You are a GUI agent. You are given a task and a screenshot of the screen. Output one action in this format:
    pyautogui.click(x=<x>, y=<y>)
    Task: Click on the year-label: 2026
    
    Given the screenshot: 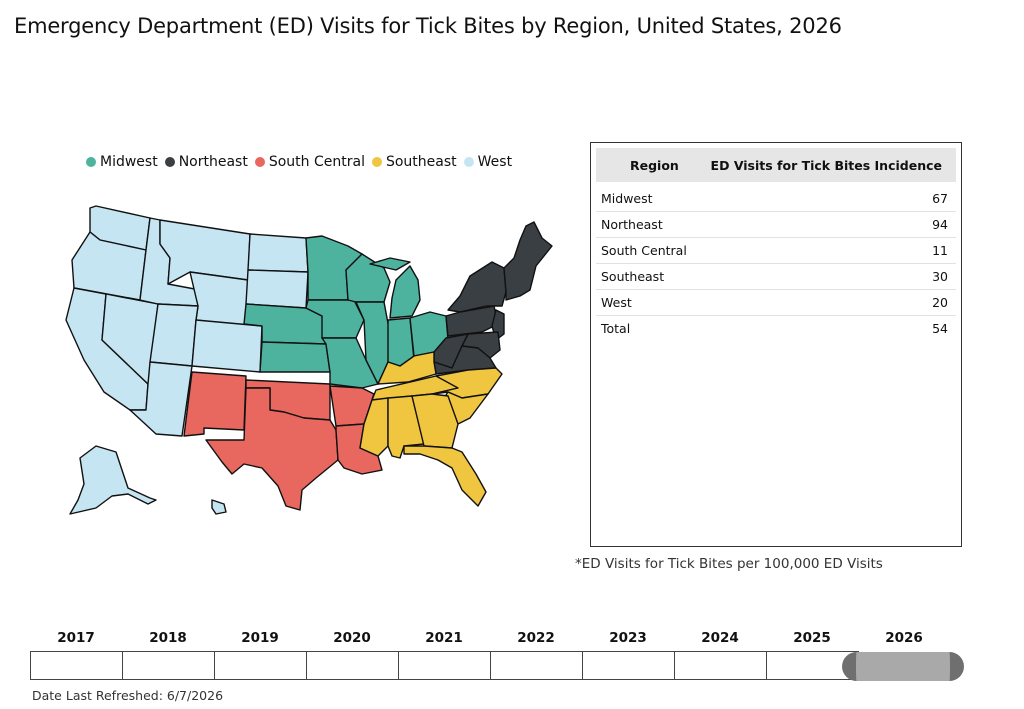 What is the action you would take?
    pyautogui.click(x=904, y=638)
    